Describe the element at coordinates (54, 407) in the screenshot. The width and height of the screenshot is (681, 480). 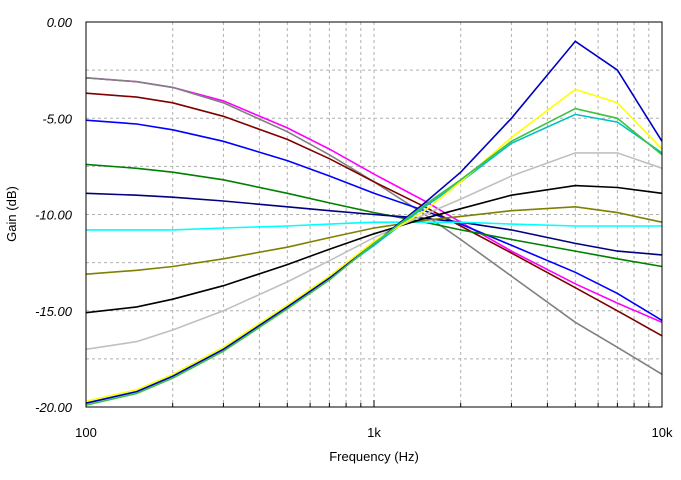
I see `y-tick-label: -20.00` at that location.